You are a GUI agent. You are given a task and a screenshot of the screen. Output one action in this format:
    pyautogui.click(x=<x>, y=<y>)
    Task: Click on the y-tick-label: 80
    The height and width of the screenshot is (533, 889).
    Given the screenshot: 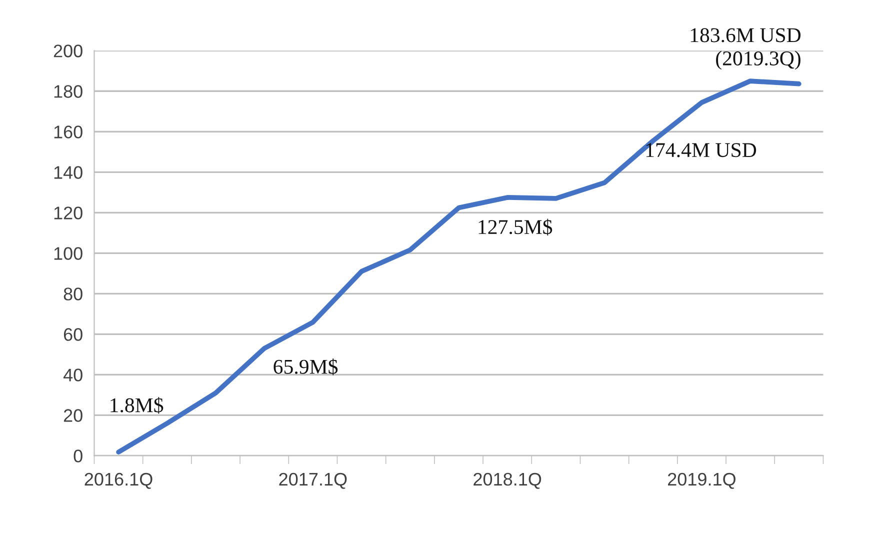 What is the action you would take?
    pyautogui.click(x=73, y=294)
    